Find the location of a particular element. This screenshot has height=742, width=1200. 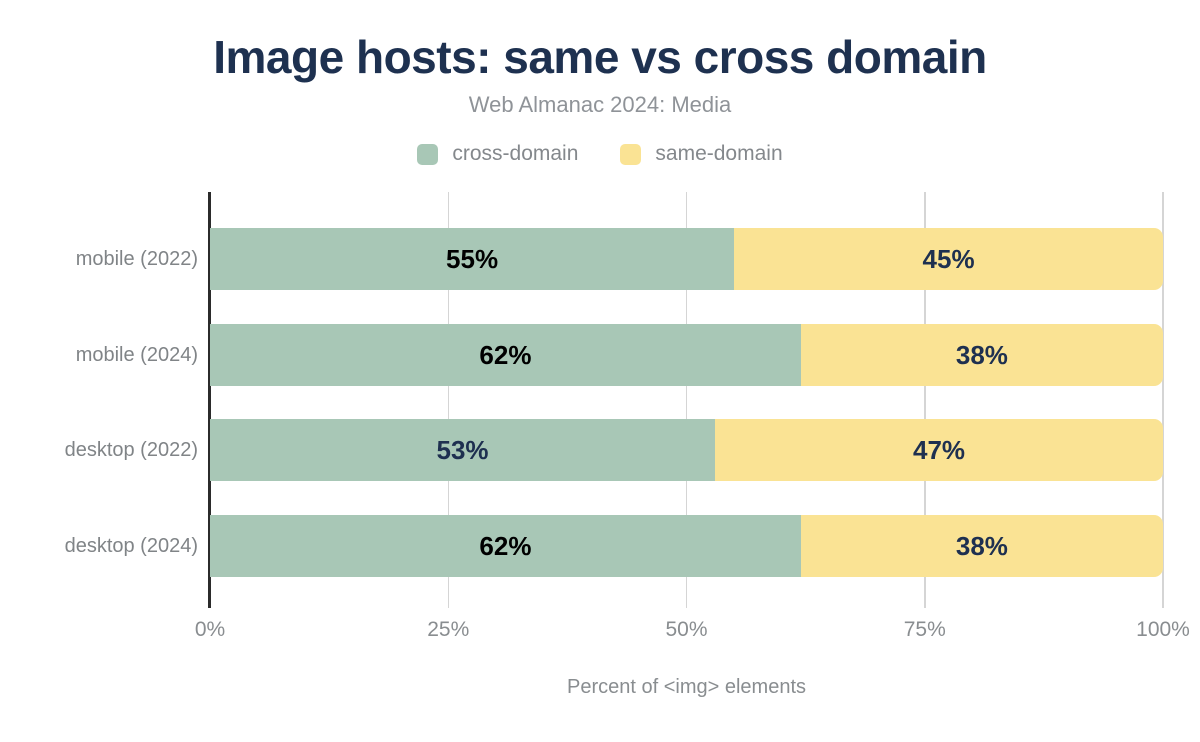

gridline-100% is located at coordinates (1163, 400).